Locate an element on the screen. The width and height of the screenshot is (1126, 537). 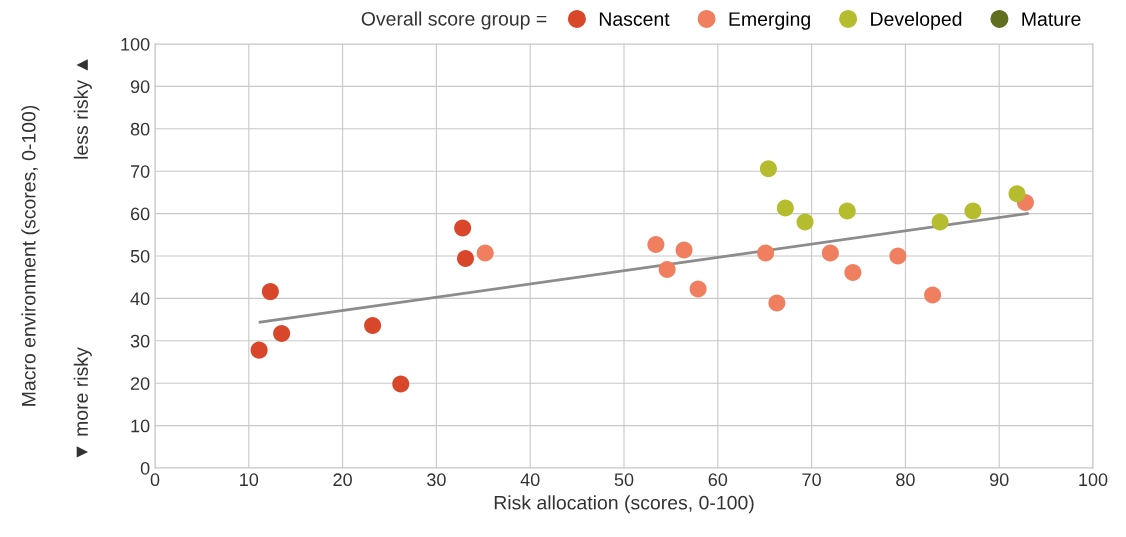
x-tick-label: 60 is located at coordinates (718, 480).